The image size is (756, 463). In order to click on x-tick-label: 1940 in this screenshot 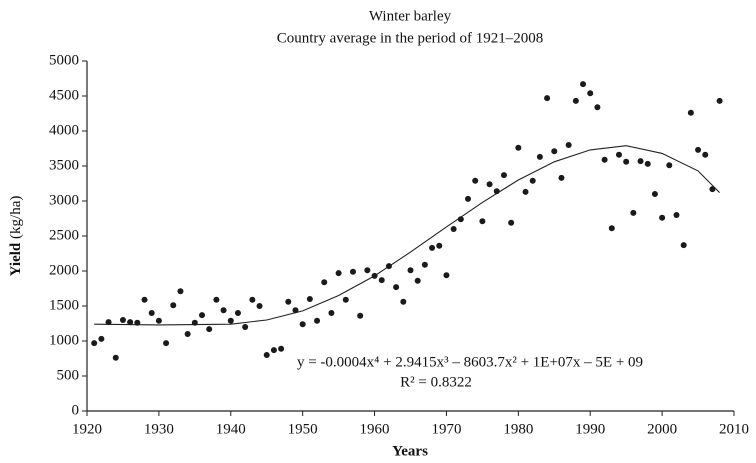, I will do `click(231, 429)`.